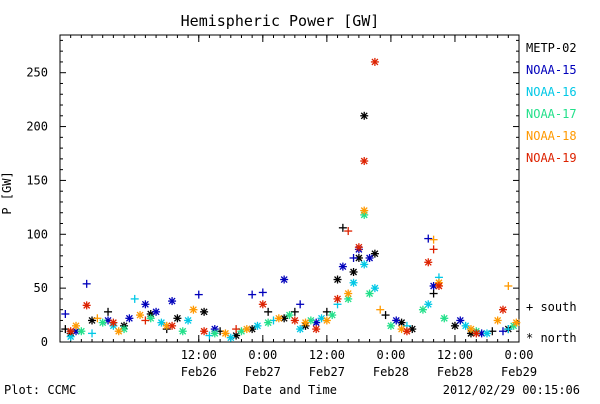  What do you see at coordinates (551, 158) in the screenshot?
I see `legend-entry: NOAA-19` at bounding box center [551, 158].